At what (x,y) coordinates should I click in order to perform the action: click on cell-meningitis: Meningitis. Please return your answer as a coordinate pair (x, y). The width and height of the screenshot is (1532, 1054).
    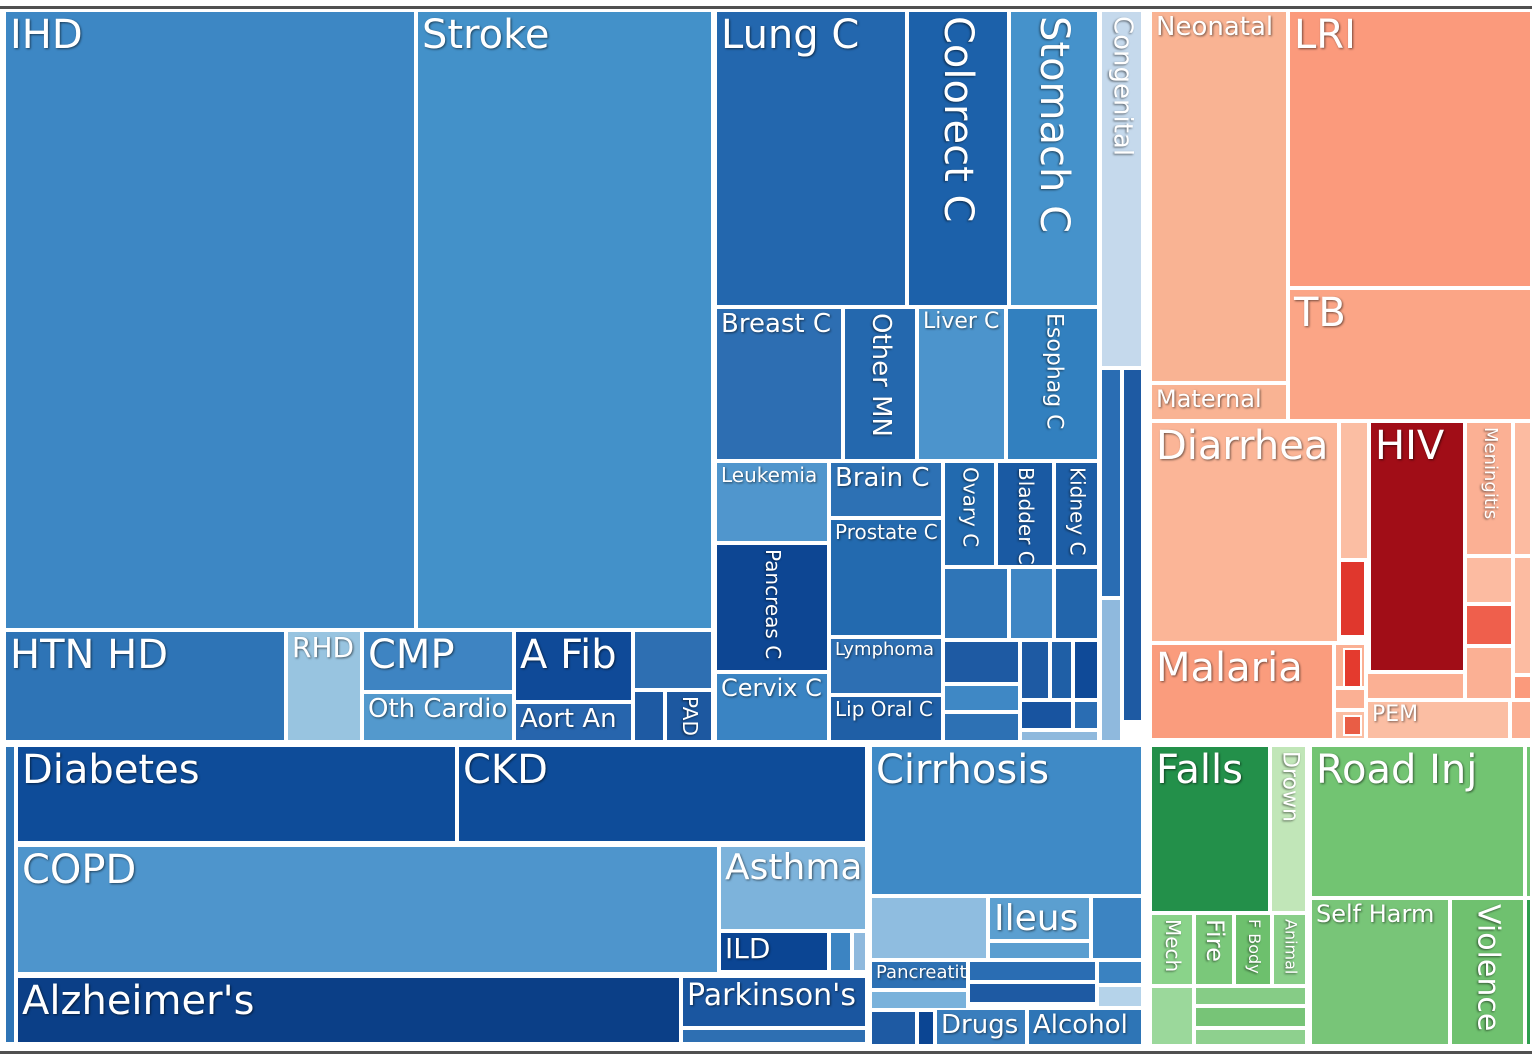
    Looking at the image, I should click on (1489, 488).